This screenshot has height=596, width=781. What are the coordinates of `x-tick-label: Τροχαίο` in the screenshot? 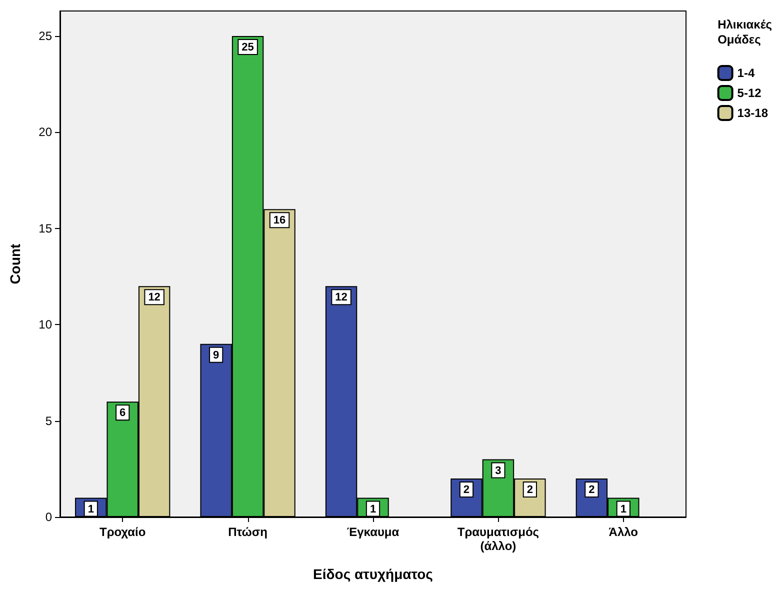 It's located at (123, 532).